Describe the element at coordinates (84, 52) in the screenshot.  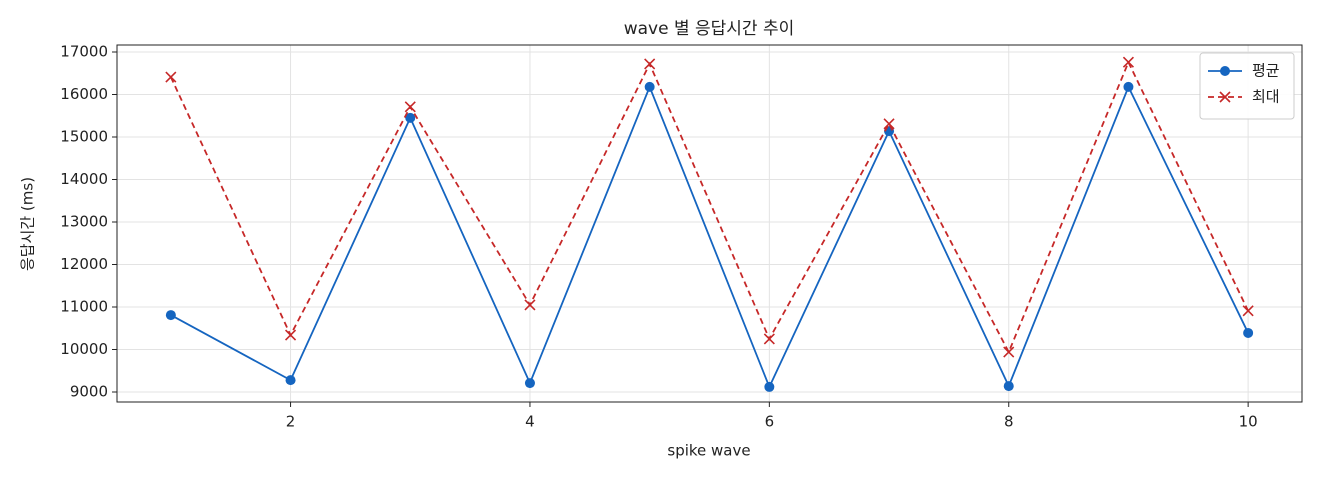
I see `y-tick-label: 17000` at that location.